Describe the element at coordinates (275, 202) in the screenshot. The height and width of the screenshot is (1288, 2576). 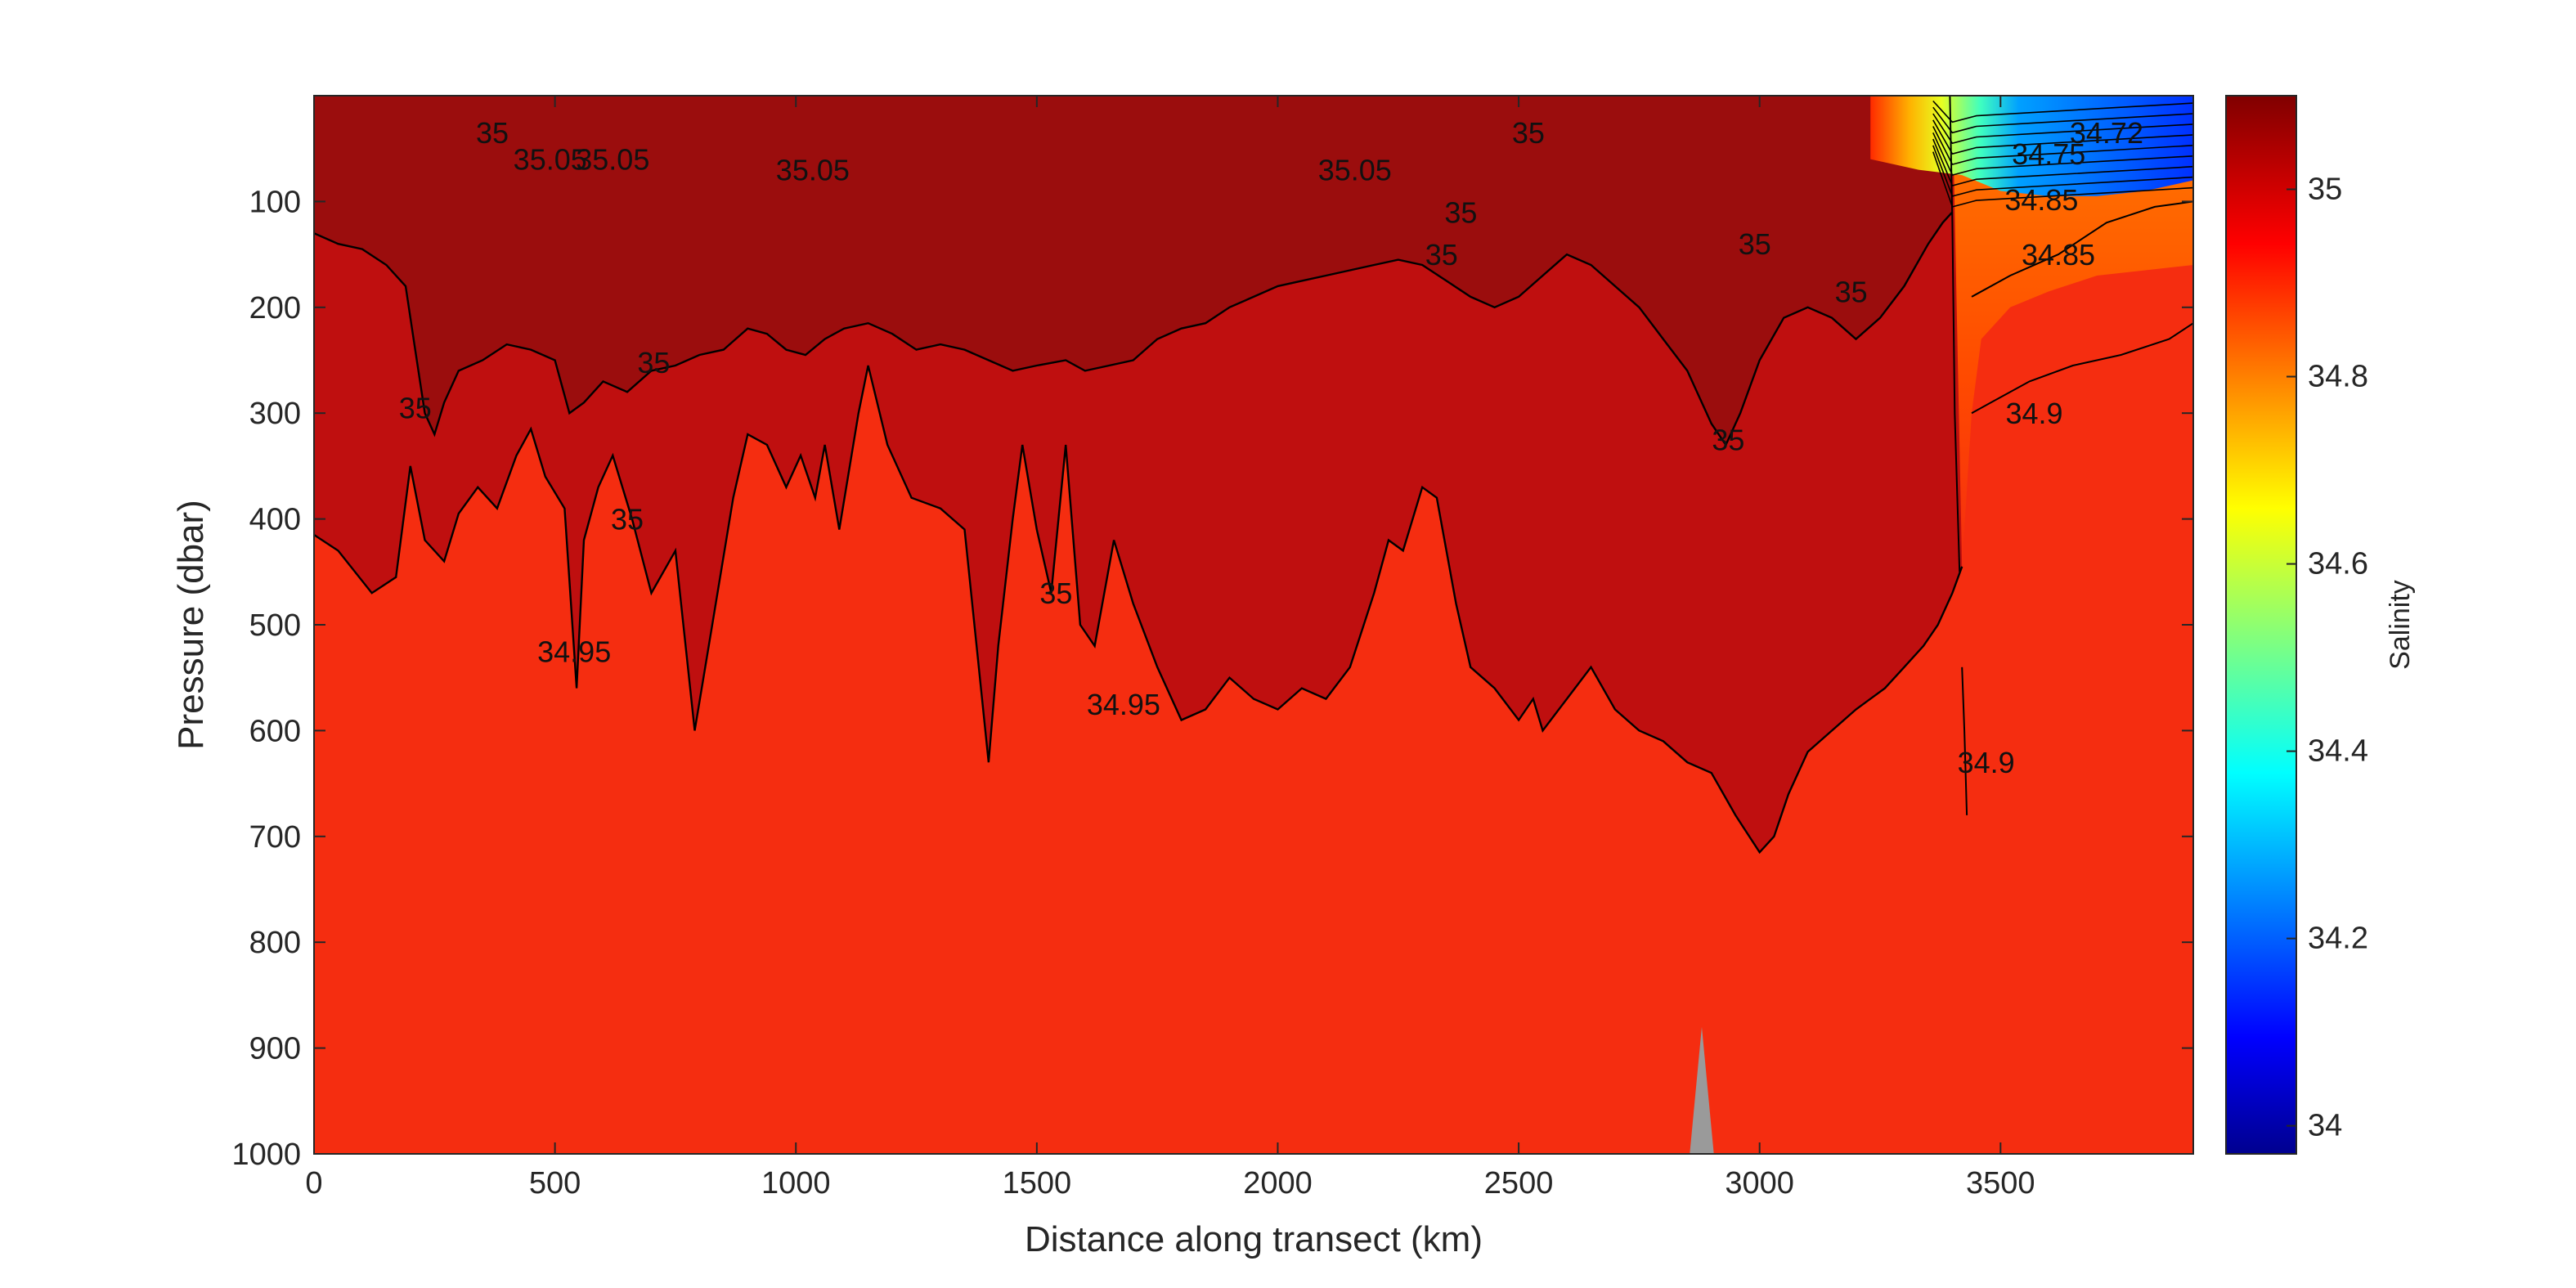
I see `y-tick-label: 100` at that location.